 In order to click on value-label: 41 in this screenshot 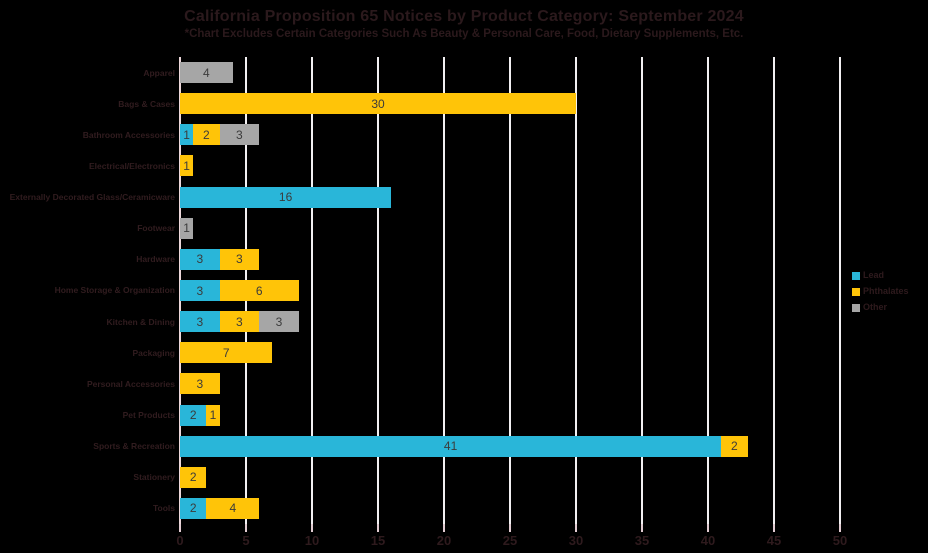, I will do `click(450, 446)`.